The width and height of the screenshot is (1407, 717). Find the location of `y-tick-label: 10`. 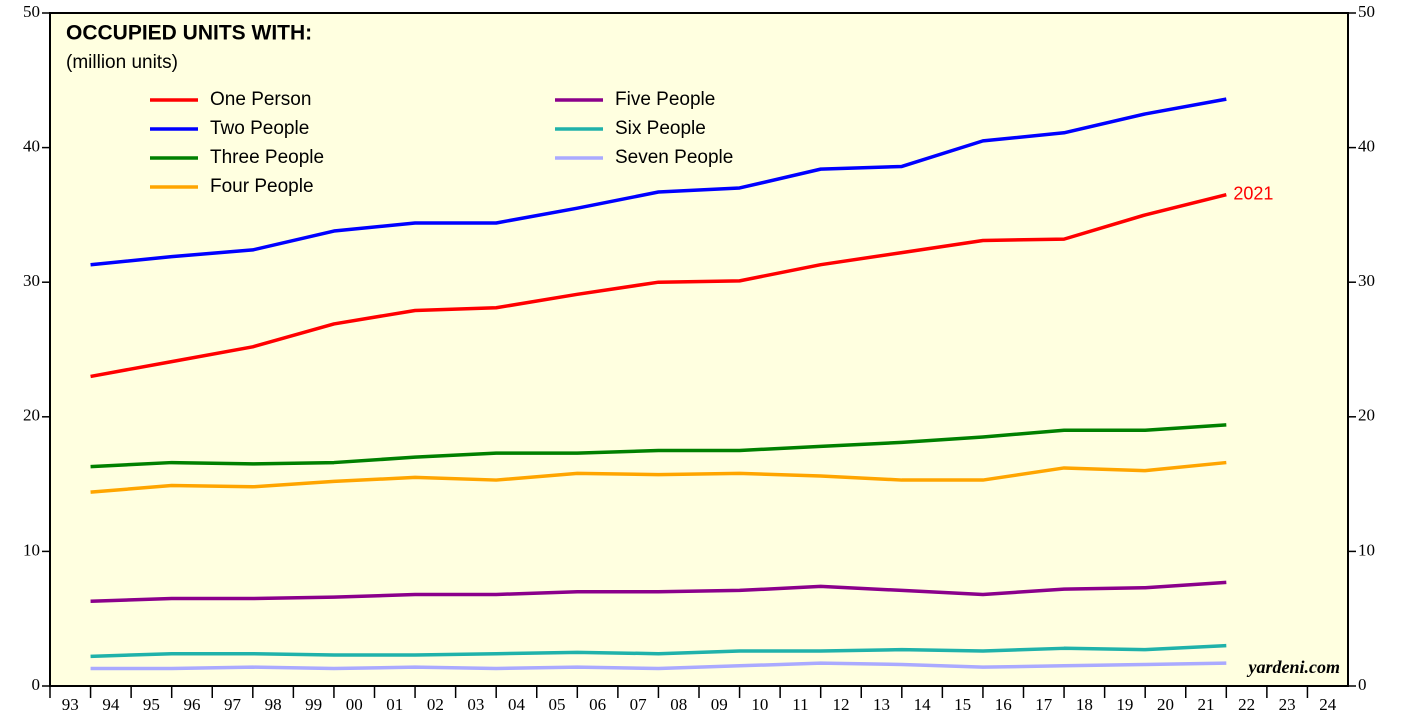

y-tick-label: 10 is located at coordinates (31, 549).